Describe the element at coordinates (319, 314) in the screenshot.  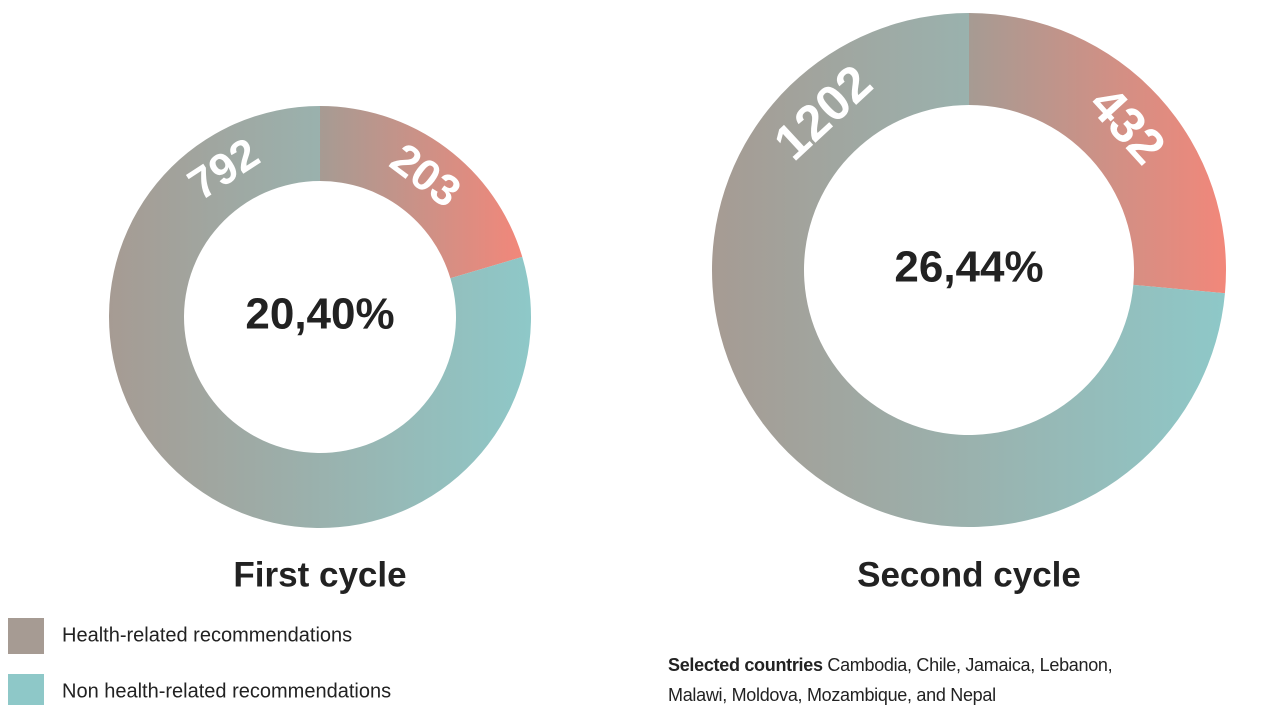
I see `center-label: 20,40%` at that location.